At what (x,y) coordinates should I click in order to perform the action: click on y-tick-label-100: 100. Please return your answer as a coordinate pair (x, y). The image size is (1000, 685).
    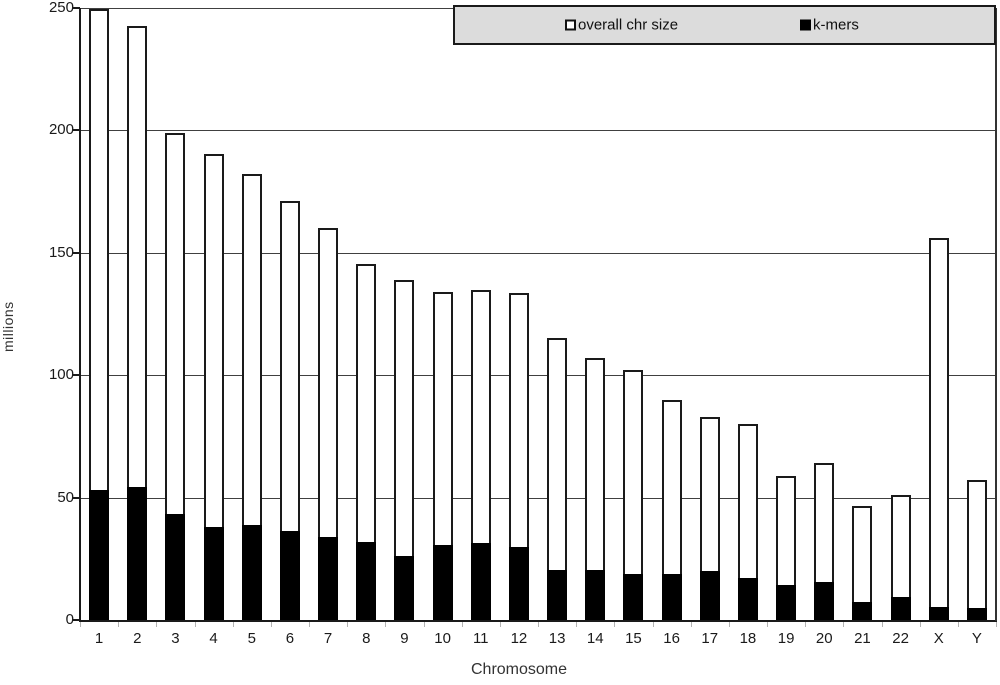
    Looking at the image, I should click on (61, 375).